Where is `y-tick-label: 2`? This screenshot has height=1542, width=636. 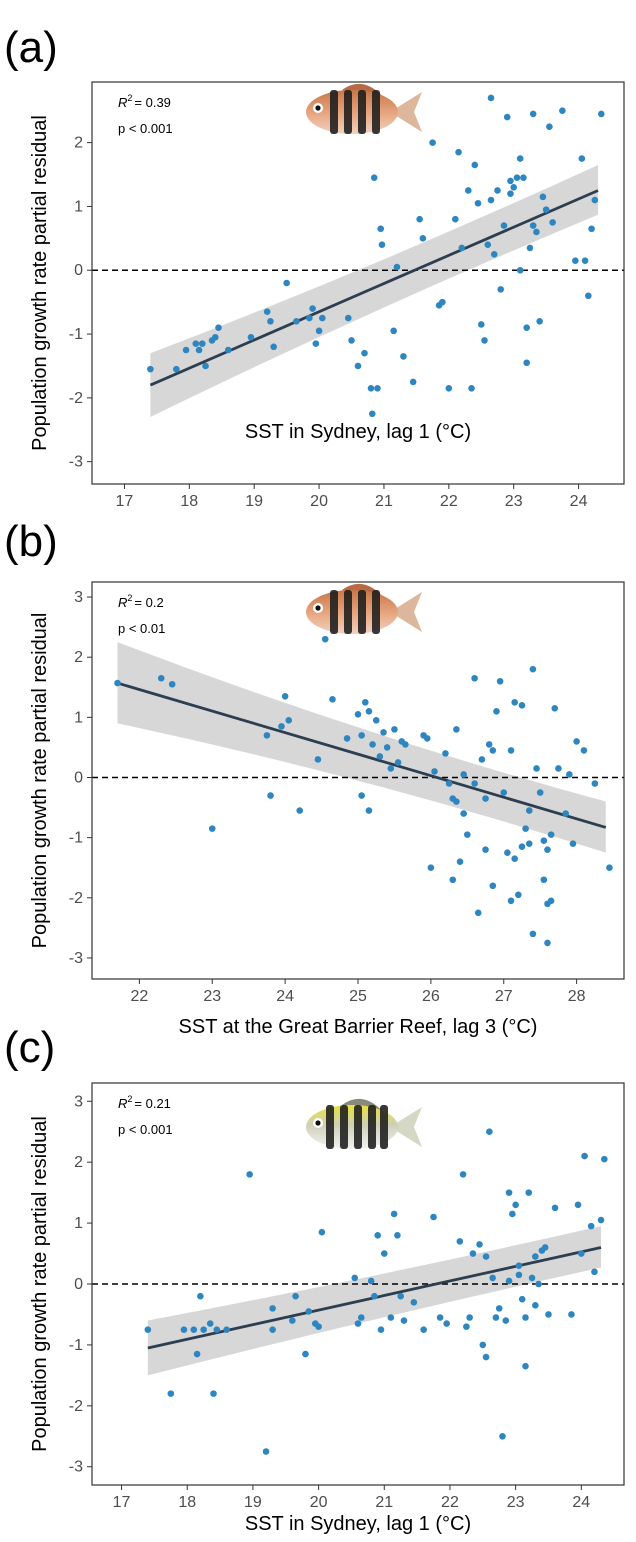 y-tick-label: 2 is located at coordinates (78, 1162).